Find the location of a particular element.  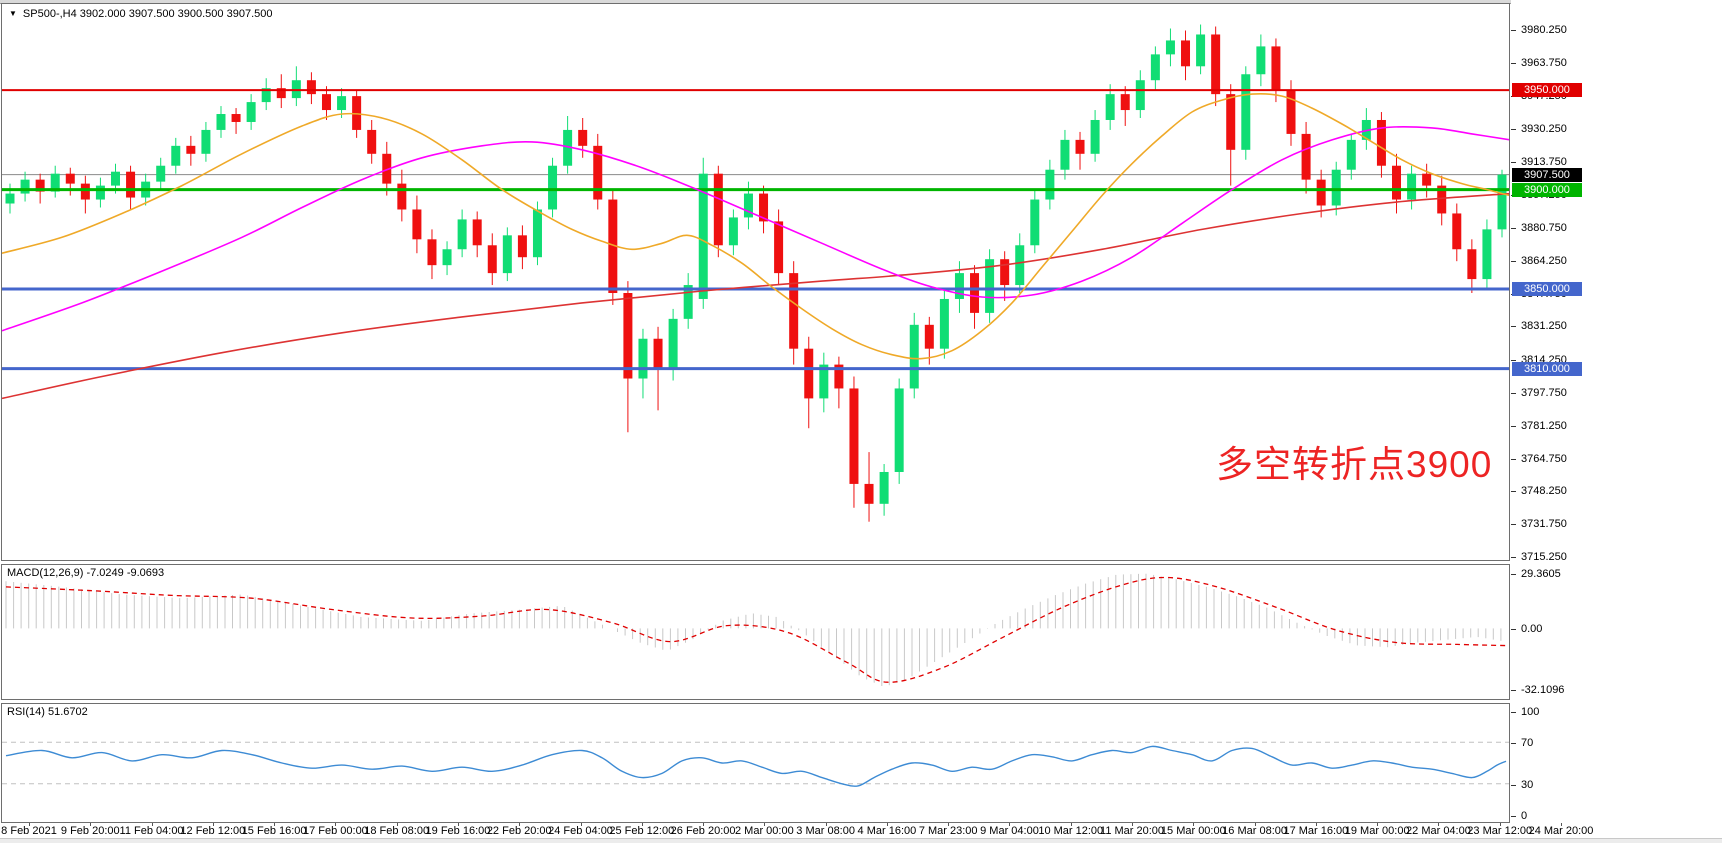

time-axis-label: 8 Feb 2021 is located at coordinates (29, 831).